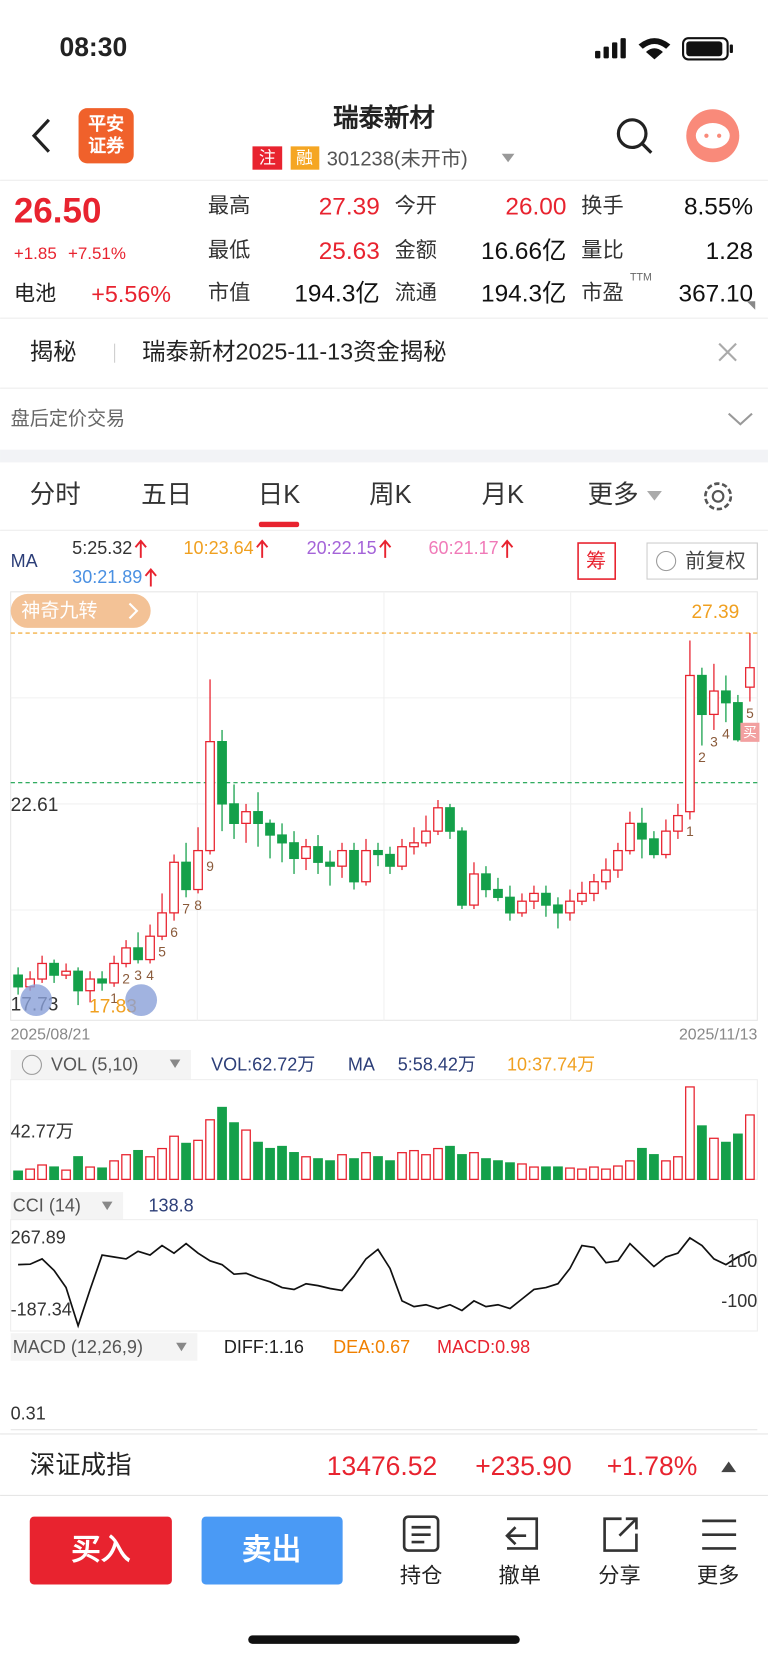  I want to click on action: 更多, so click(718, 1576).